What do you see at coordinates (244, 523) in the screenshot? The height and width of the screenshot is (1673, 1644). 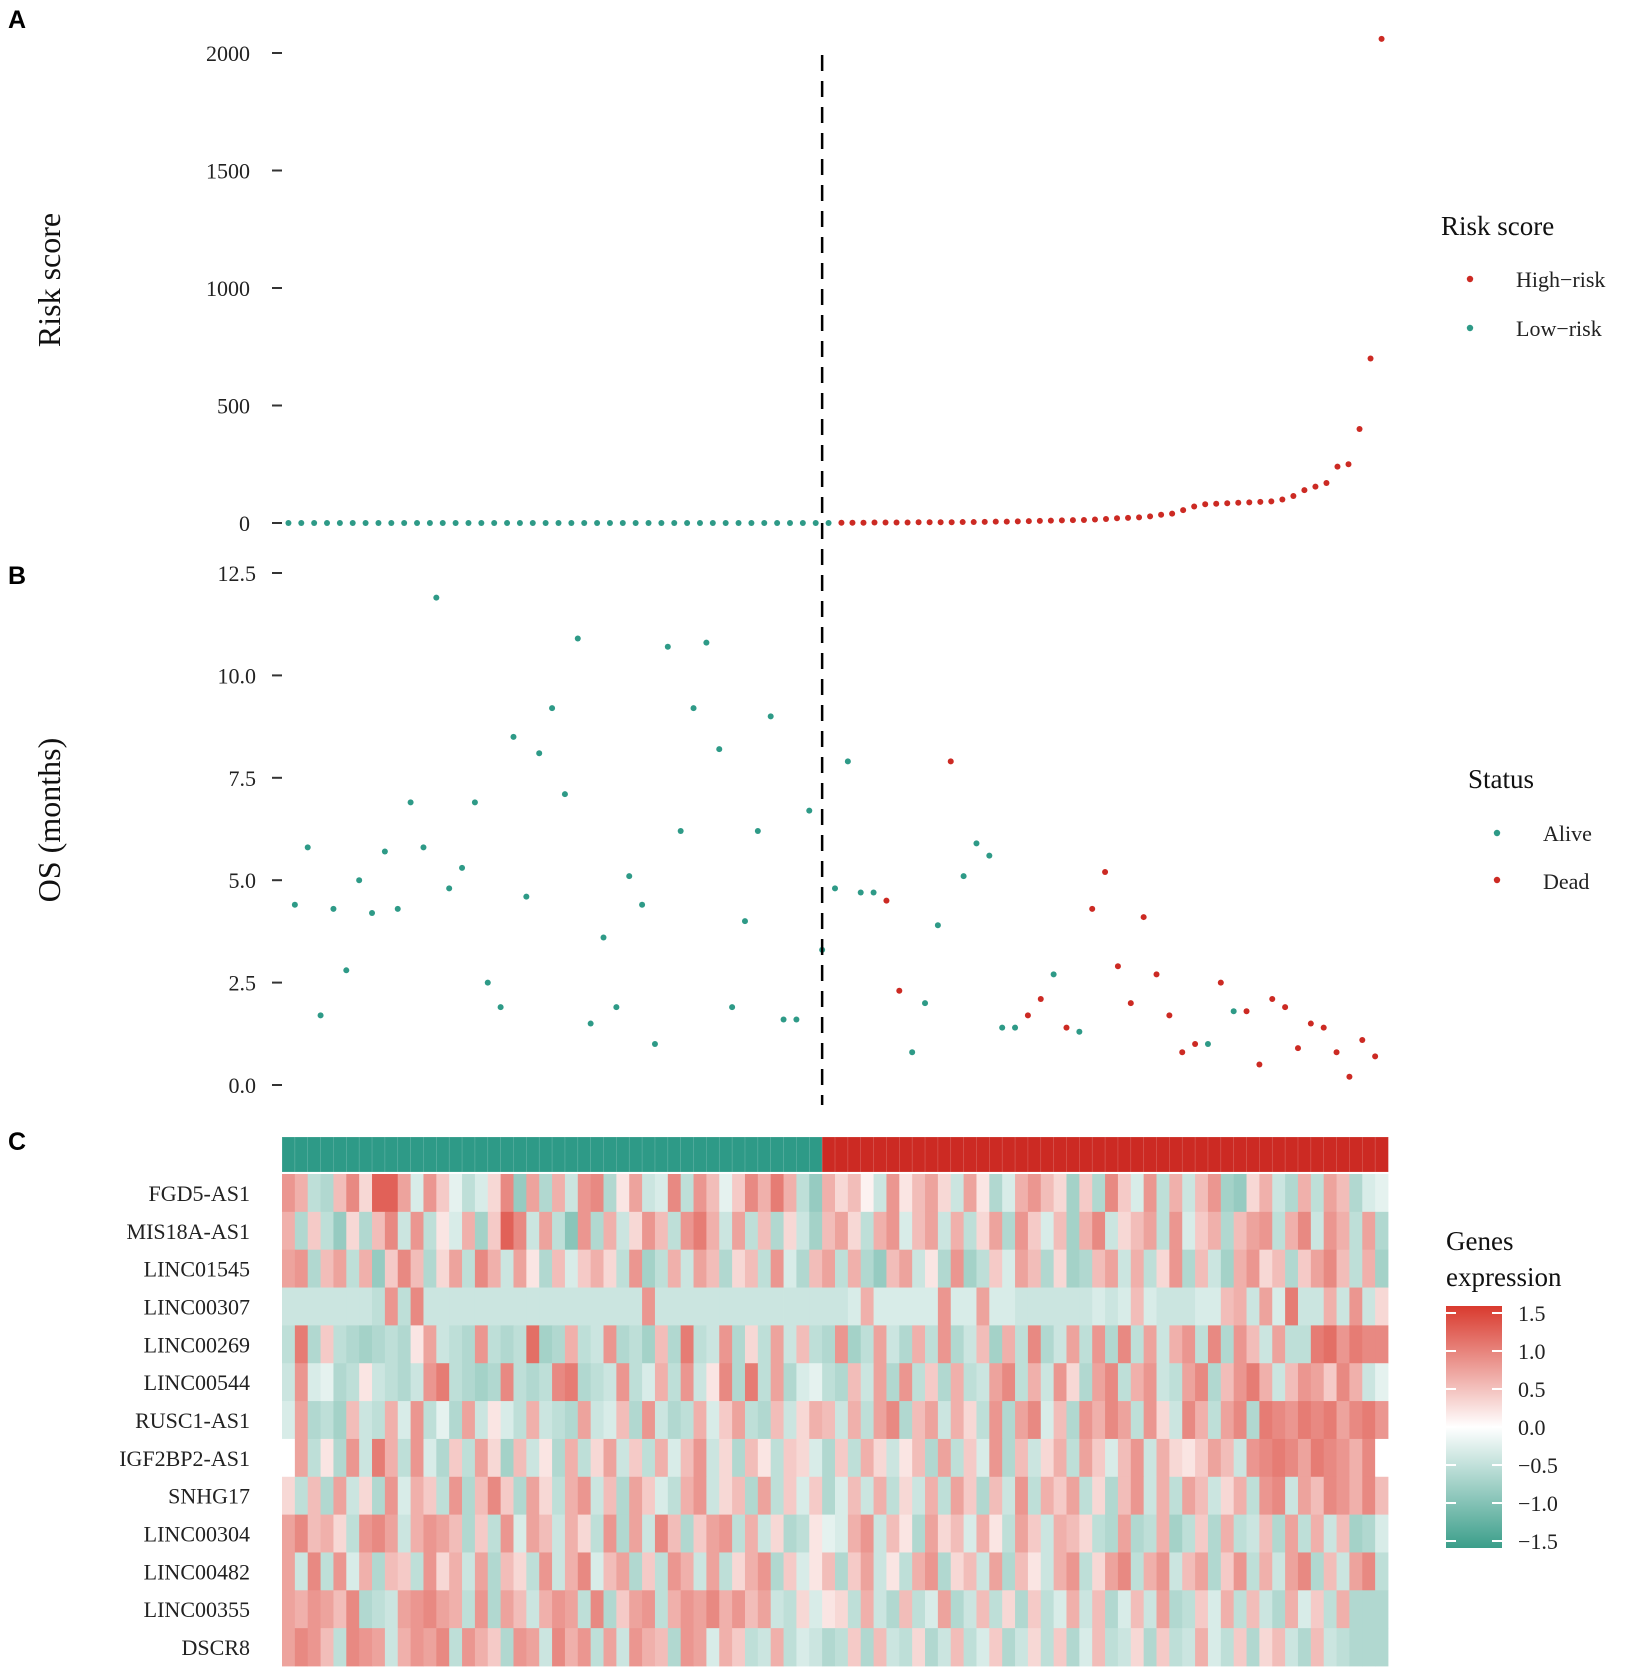 I see `risk-y-tick-label: 0` at bounding box center [244, 523].